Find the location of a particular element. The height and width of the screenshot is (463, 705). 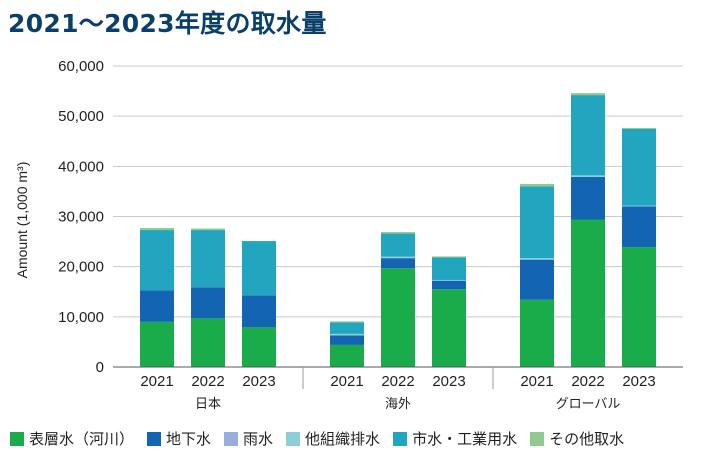

legend-item: その他取水 is located at coordinates (577, 438).